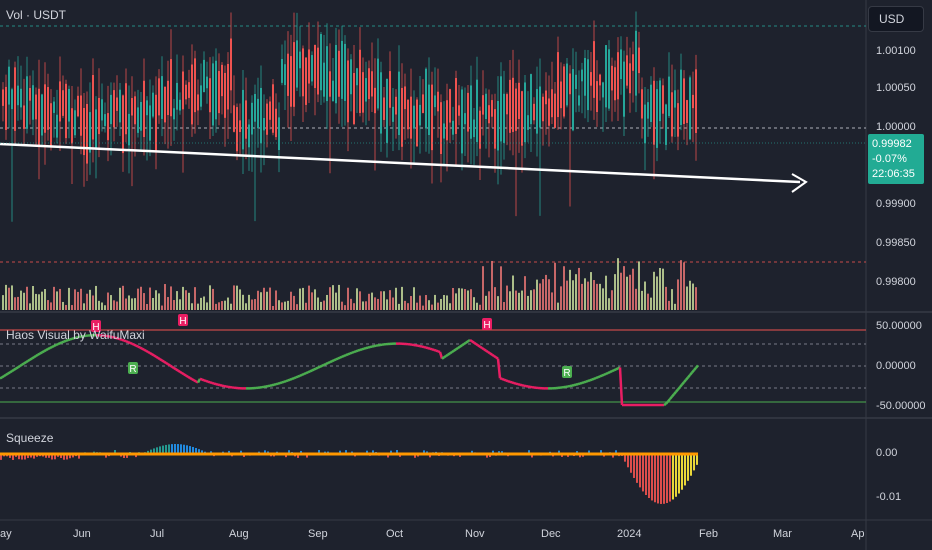  What do you see at coordinates (896, 243) in the screenshot?
I see `price-axis-label: 0.99850` at bounding box center [896, 243].